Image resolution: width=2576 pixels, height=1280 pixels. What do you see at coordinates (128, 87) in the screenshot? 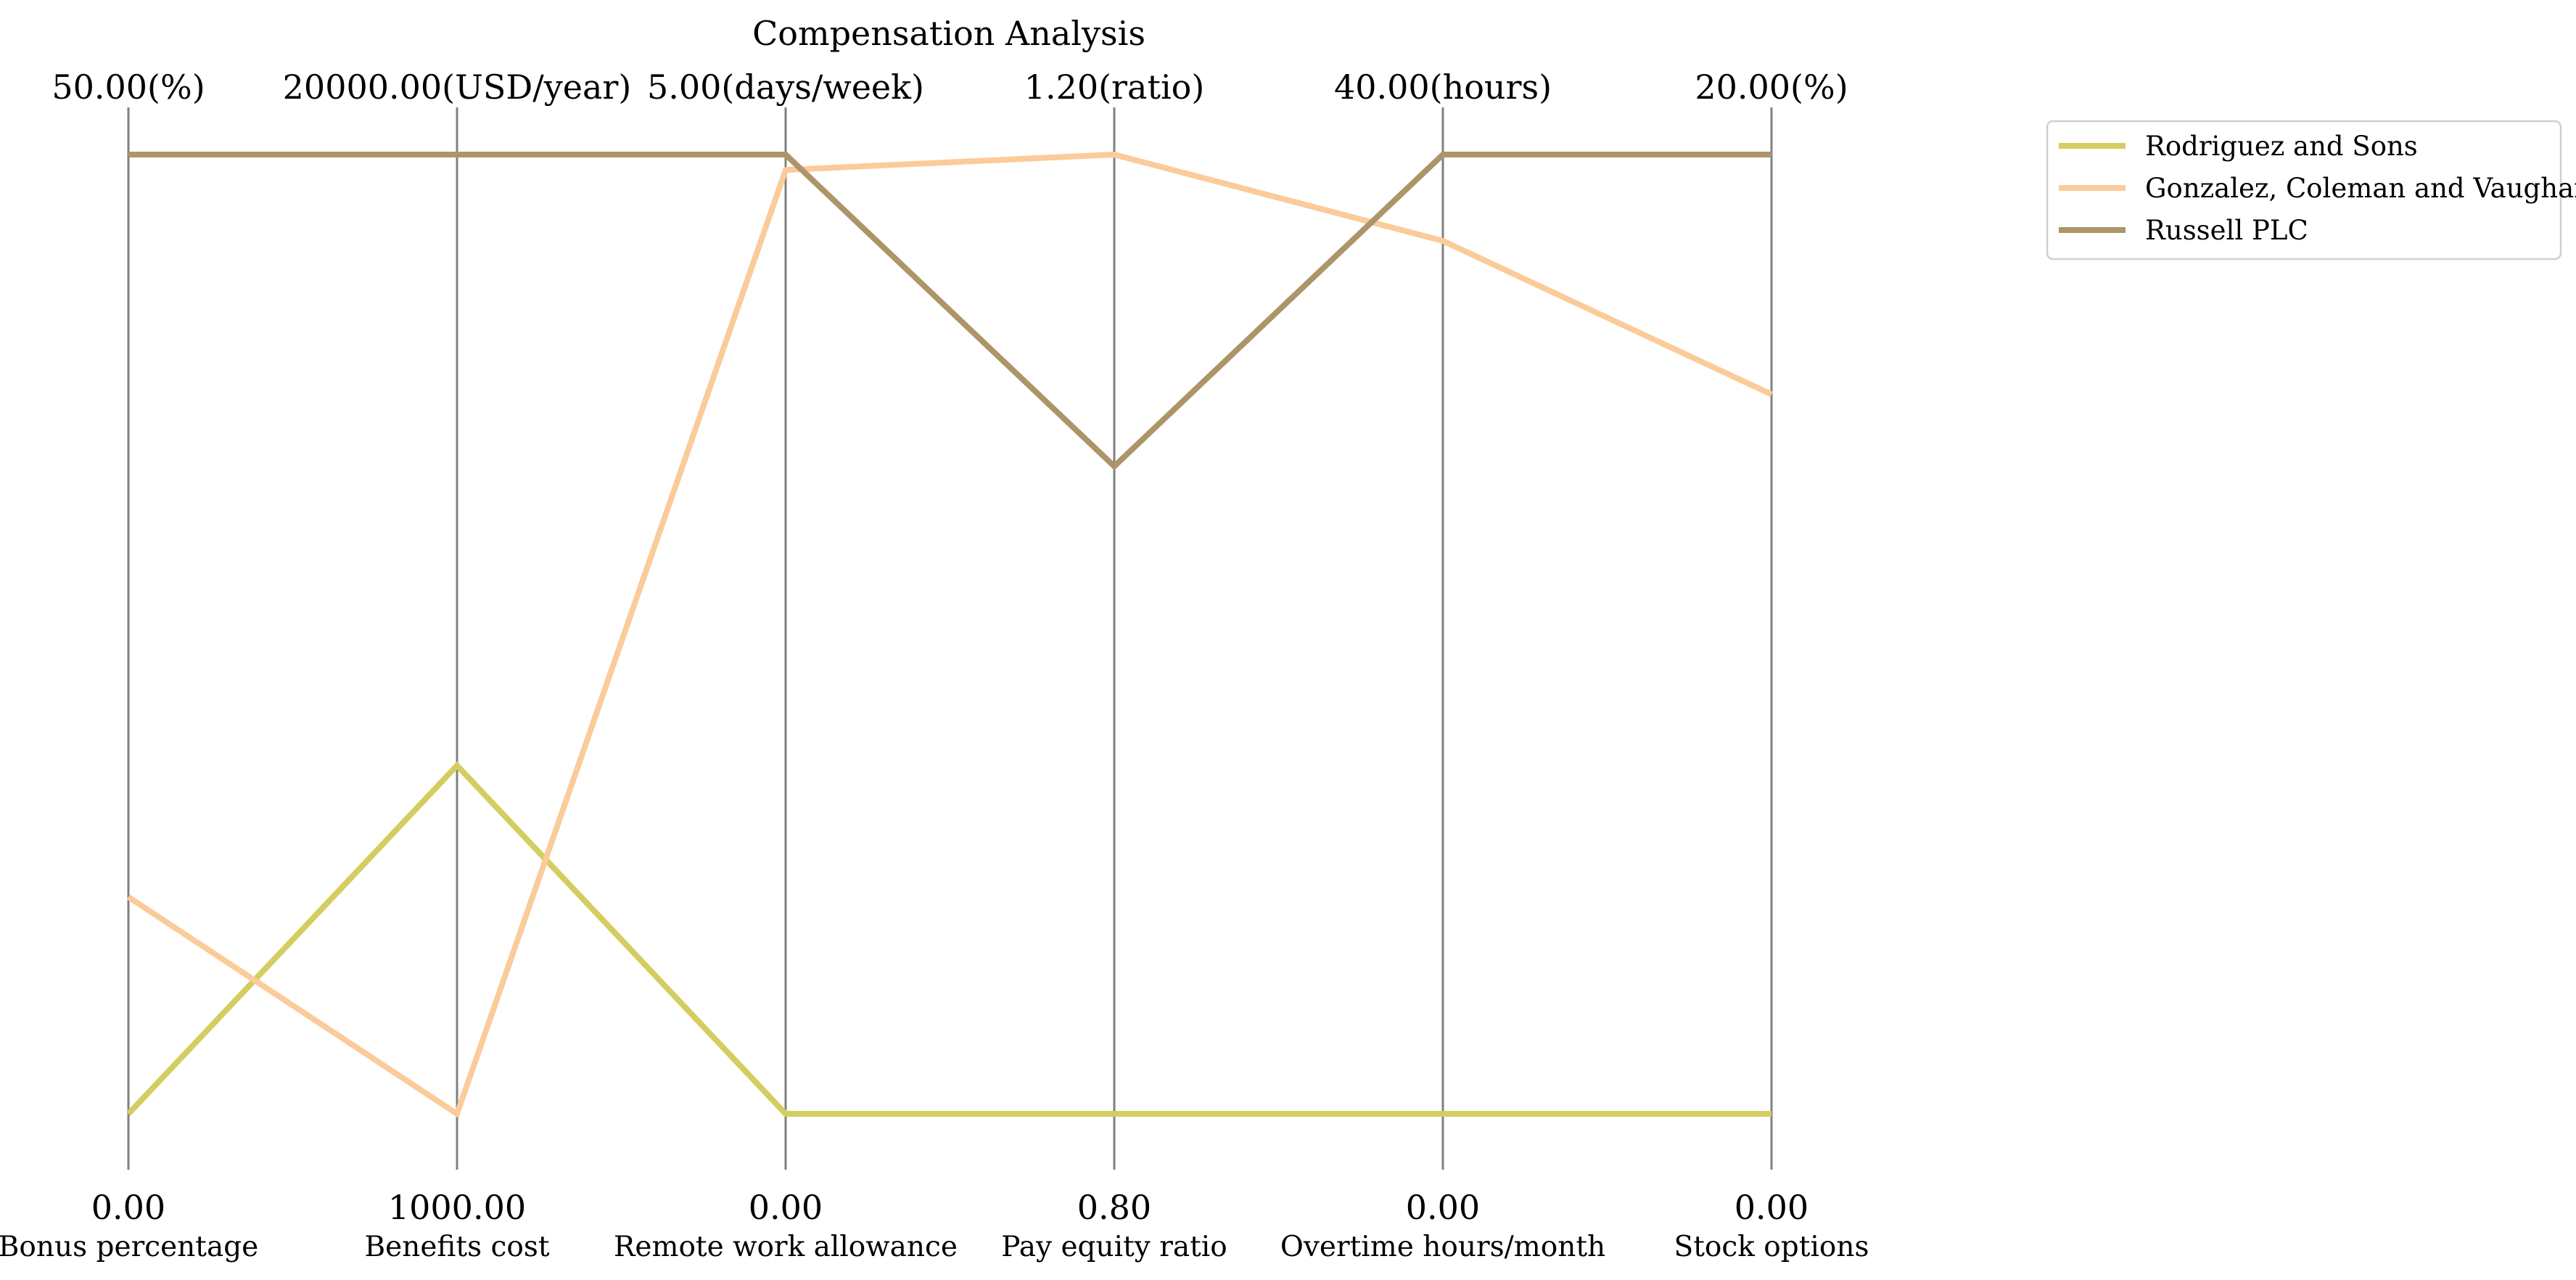
I see `axis-max-label: 50.00(%)` at bounding box center [128, 87].